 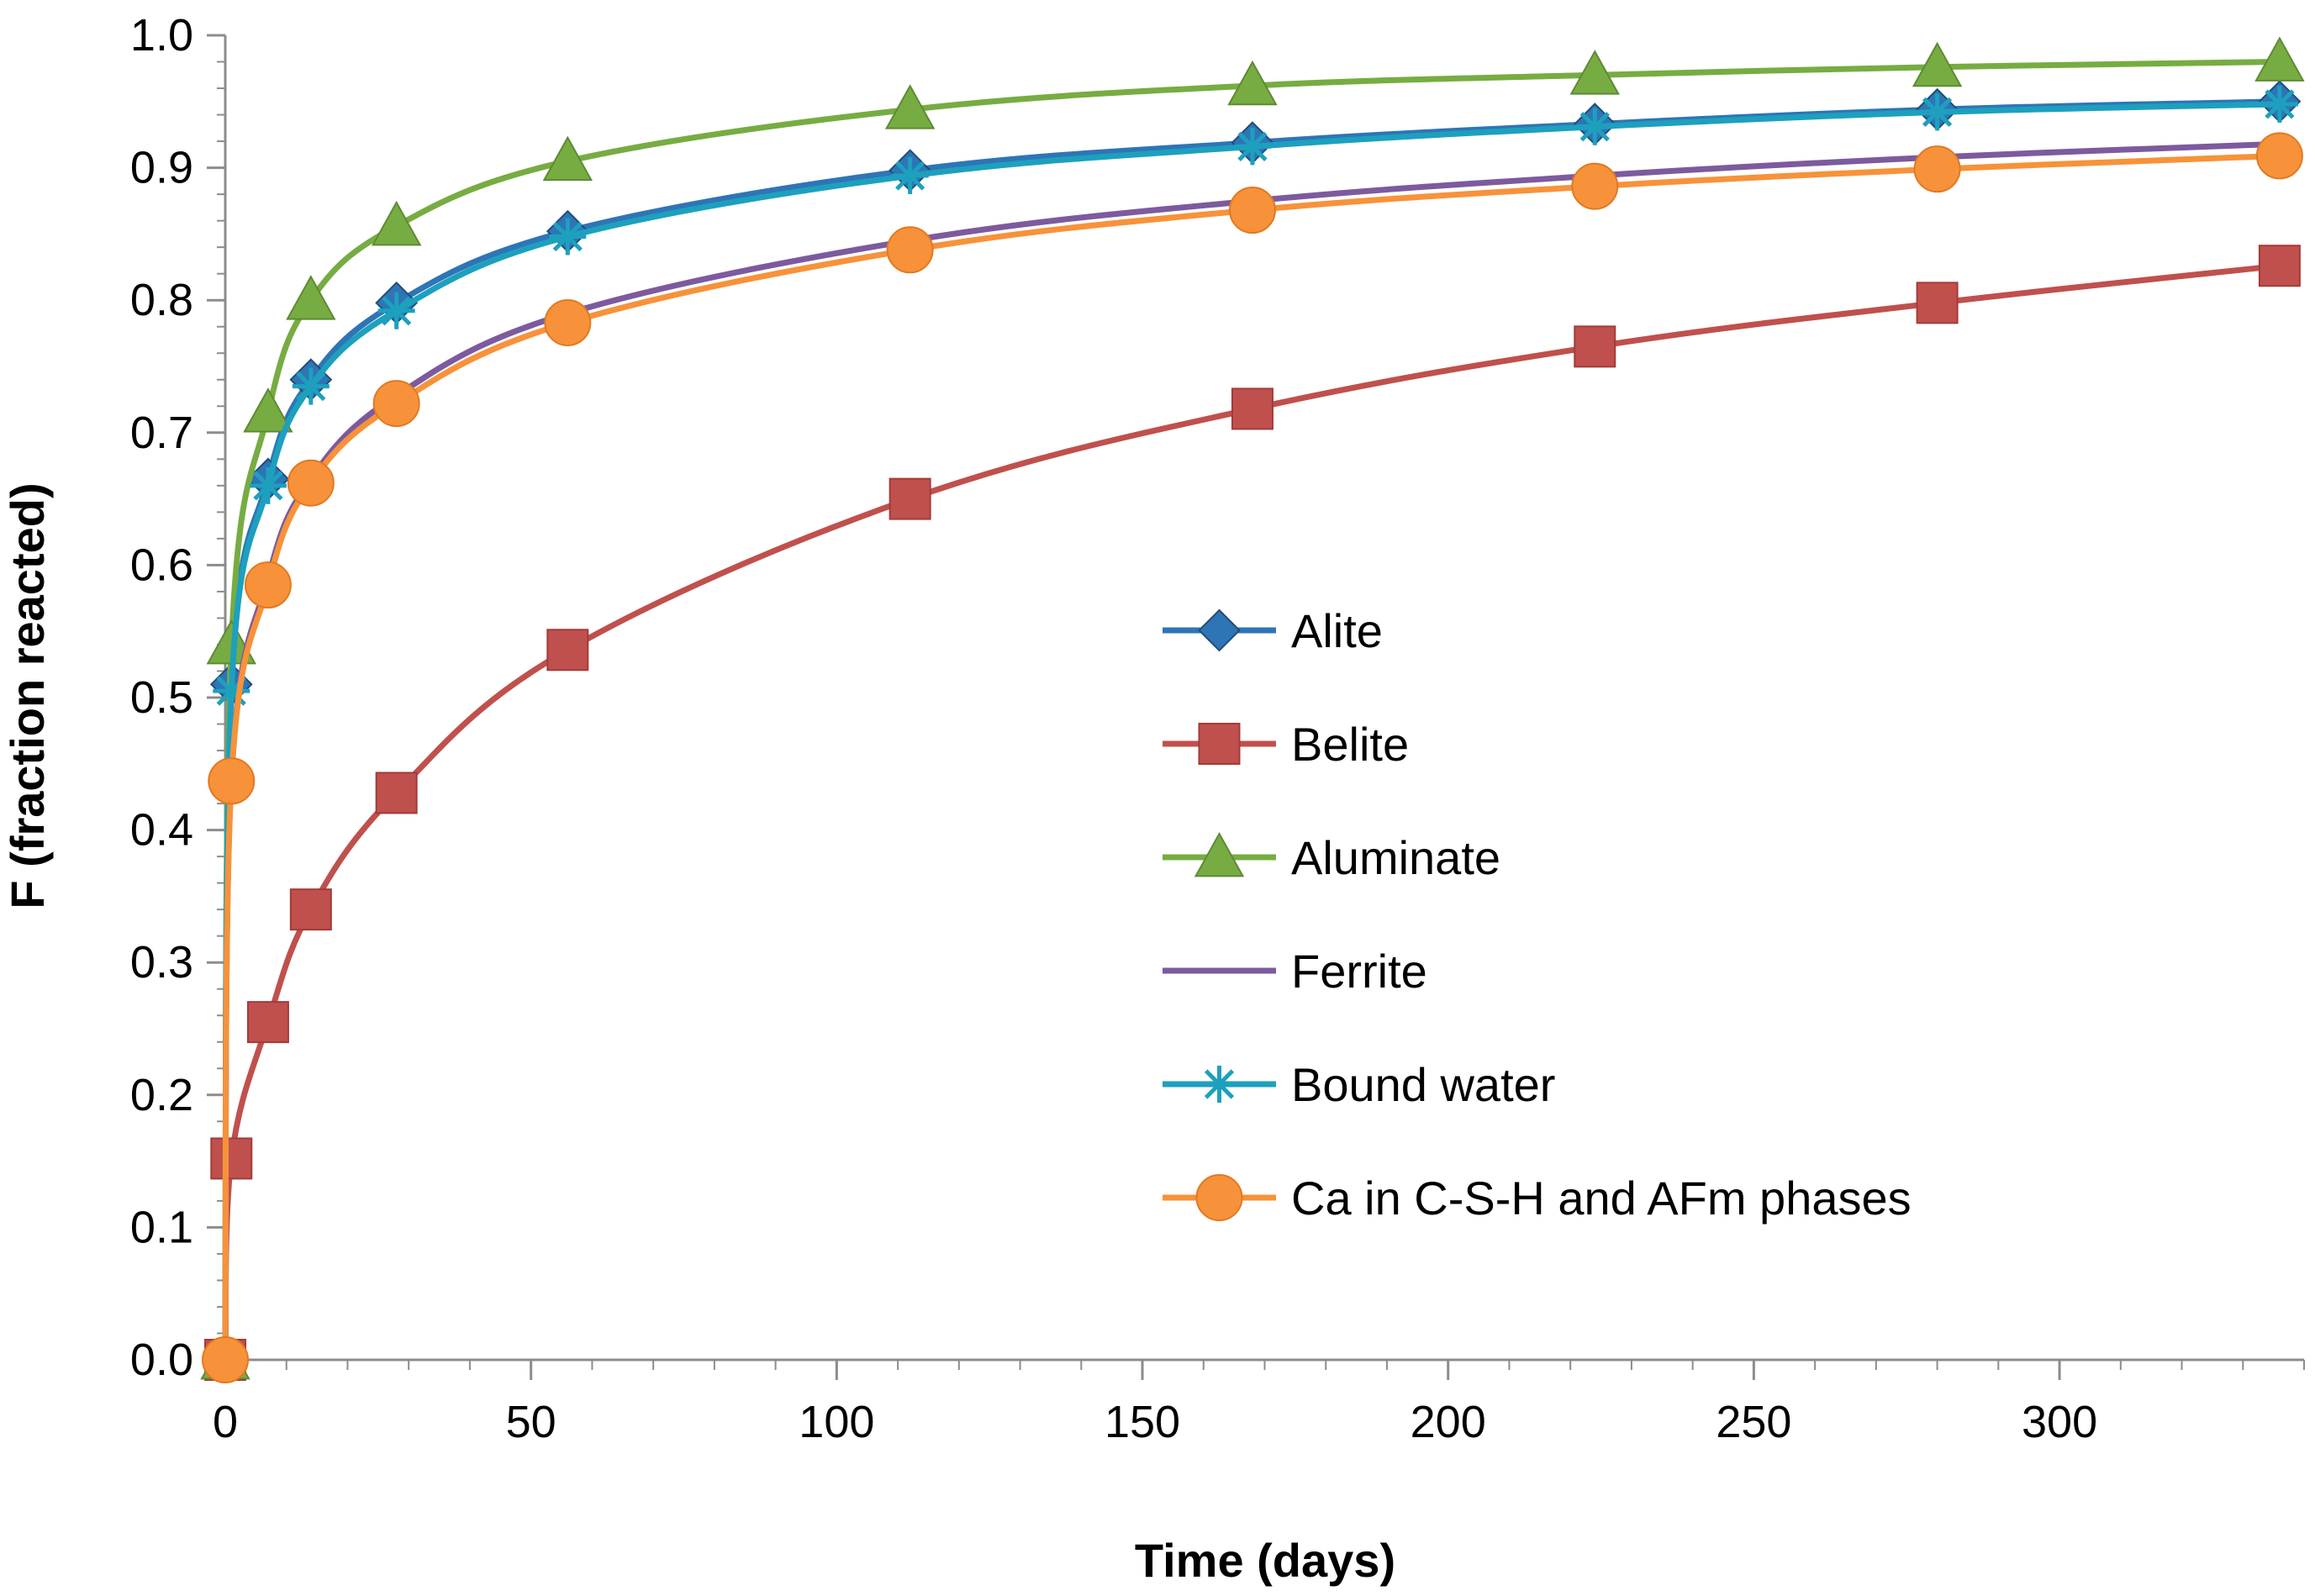 What do you see at coordinates (1286, 745) in the screenshot?
I see `legend-item-belite: Belite` at bounding box center [1286, 745].